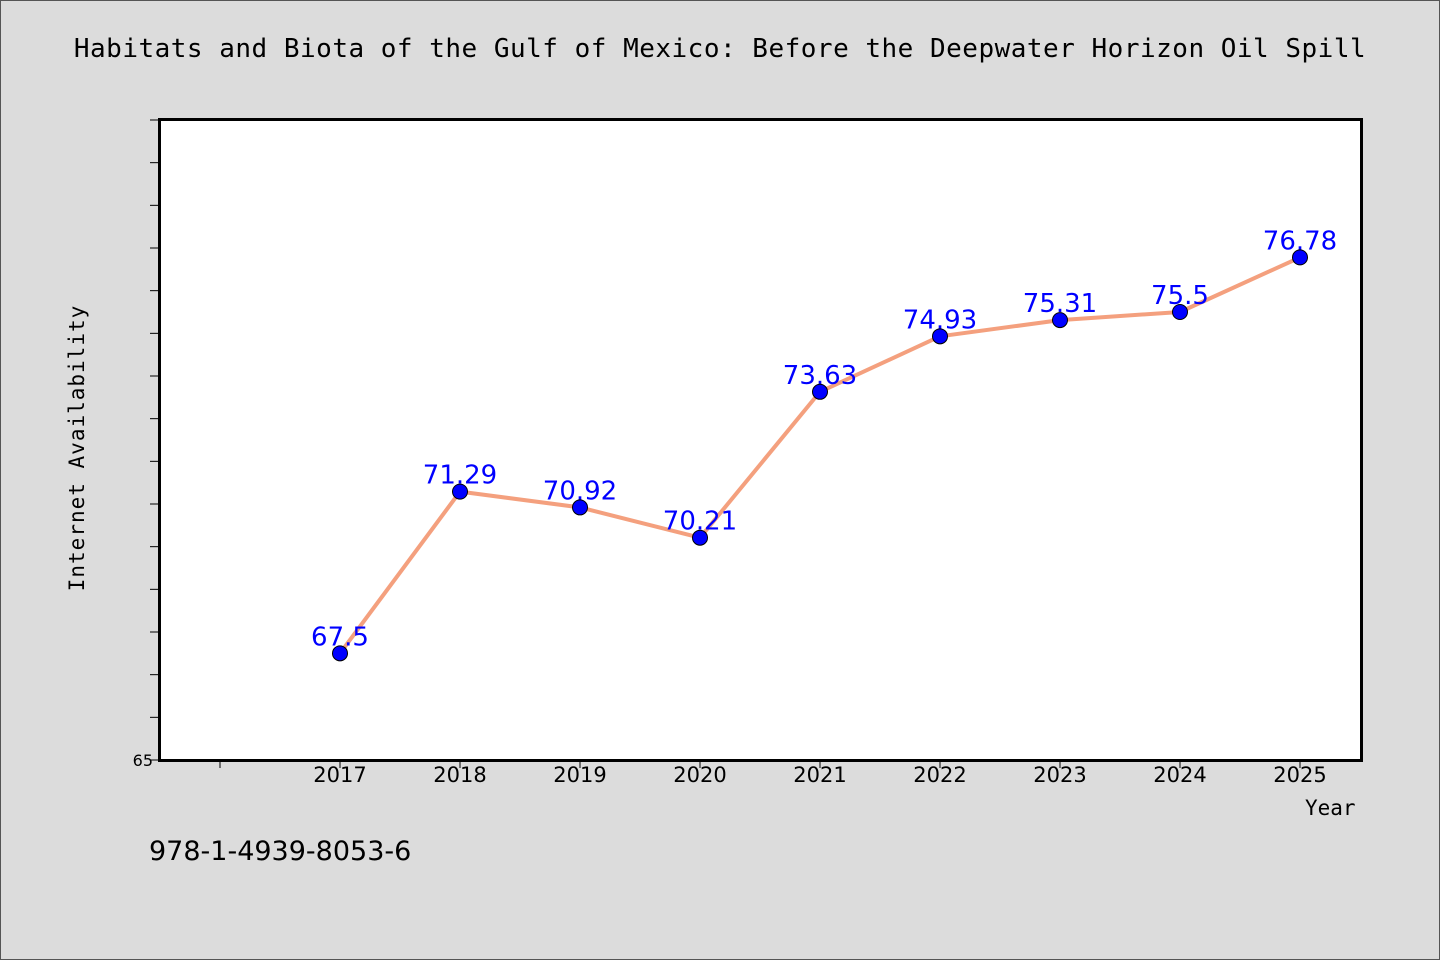  What do you see at coordinates (146, 444) in the screenshot?
I see `y-axis-ticks: 65` at bounding box center [146, 444].